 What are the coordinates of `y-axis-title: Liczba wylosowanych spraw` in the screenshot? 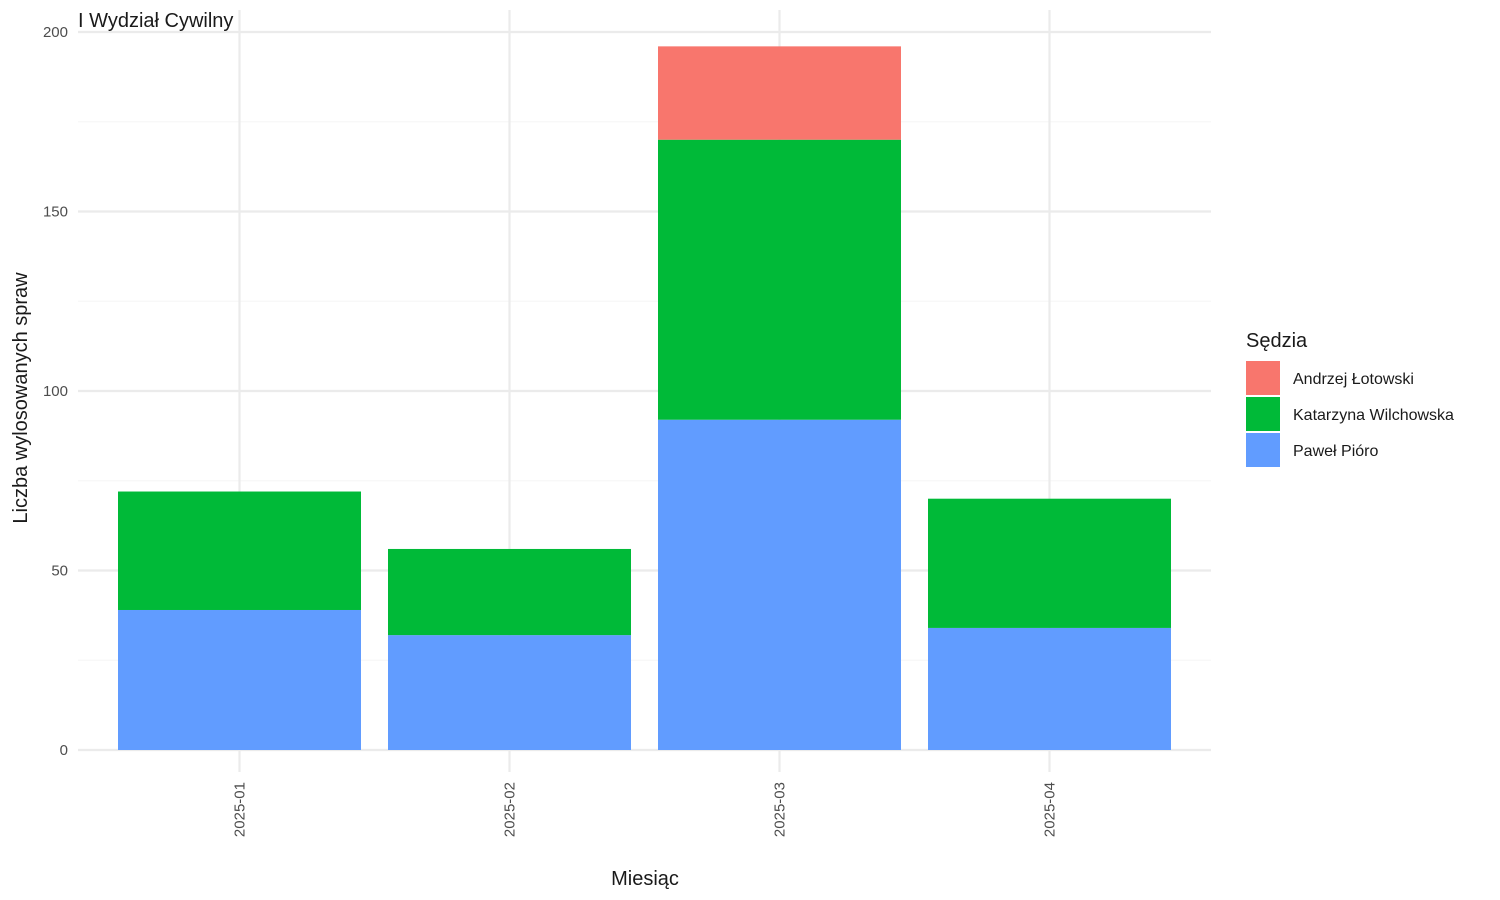 It's located at (21, 398).